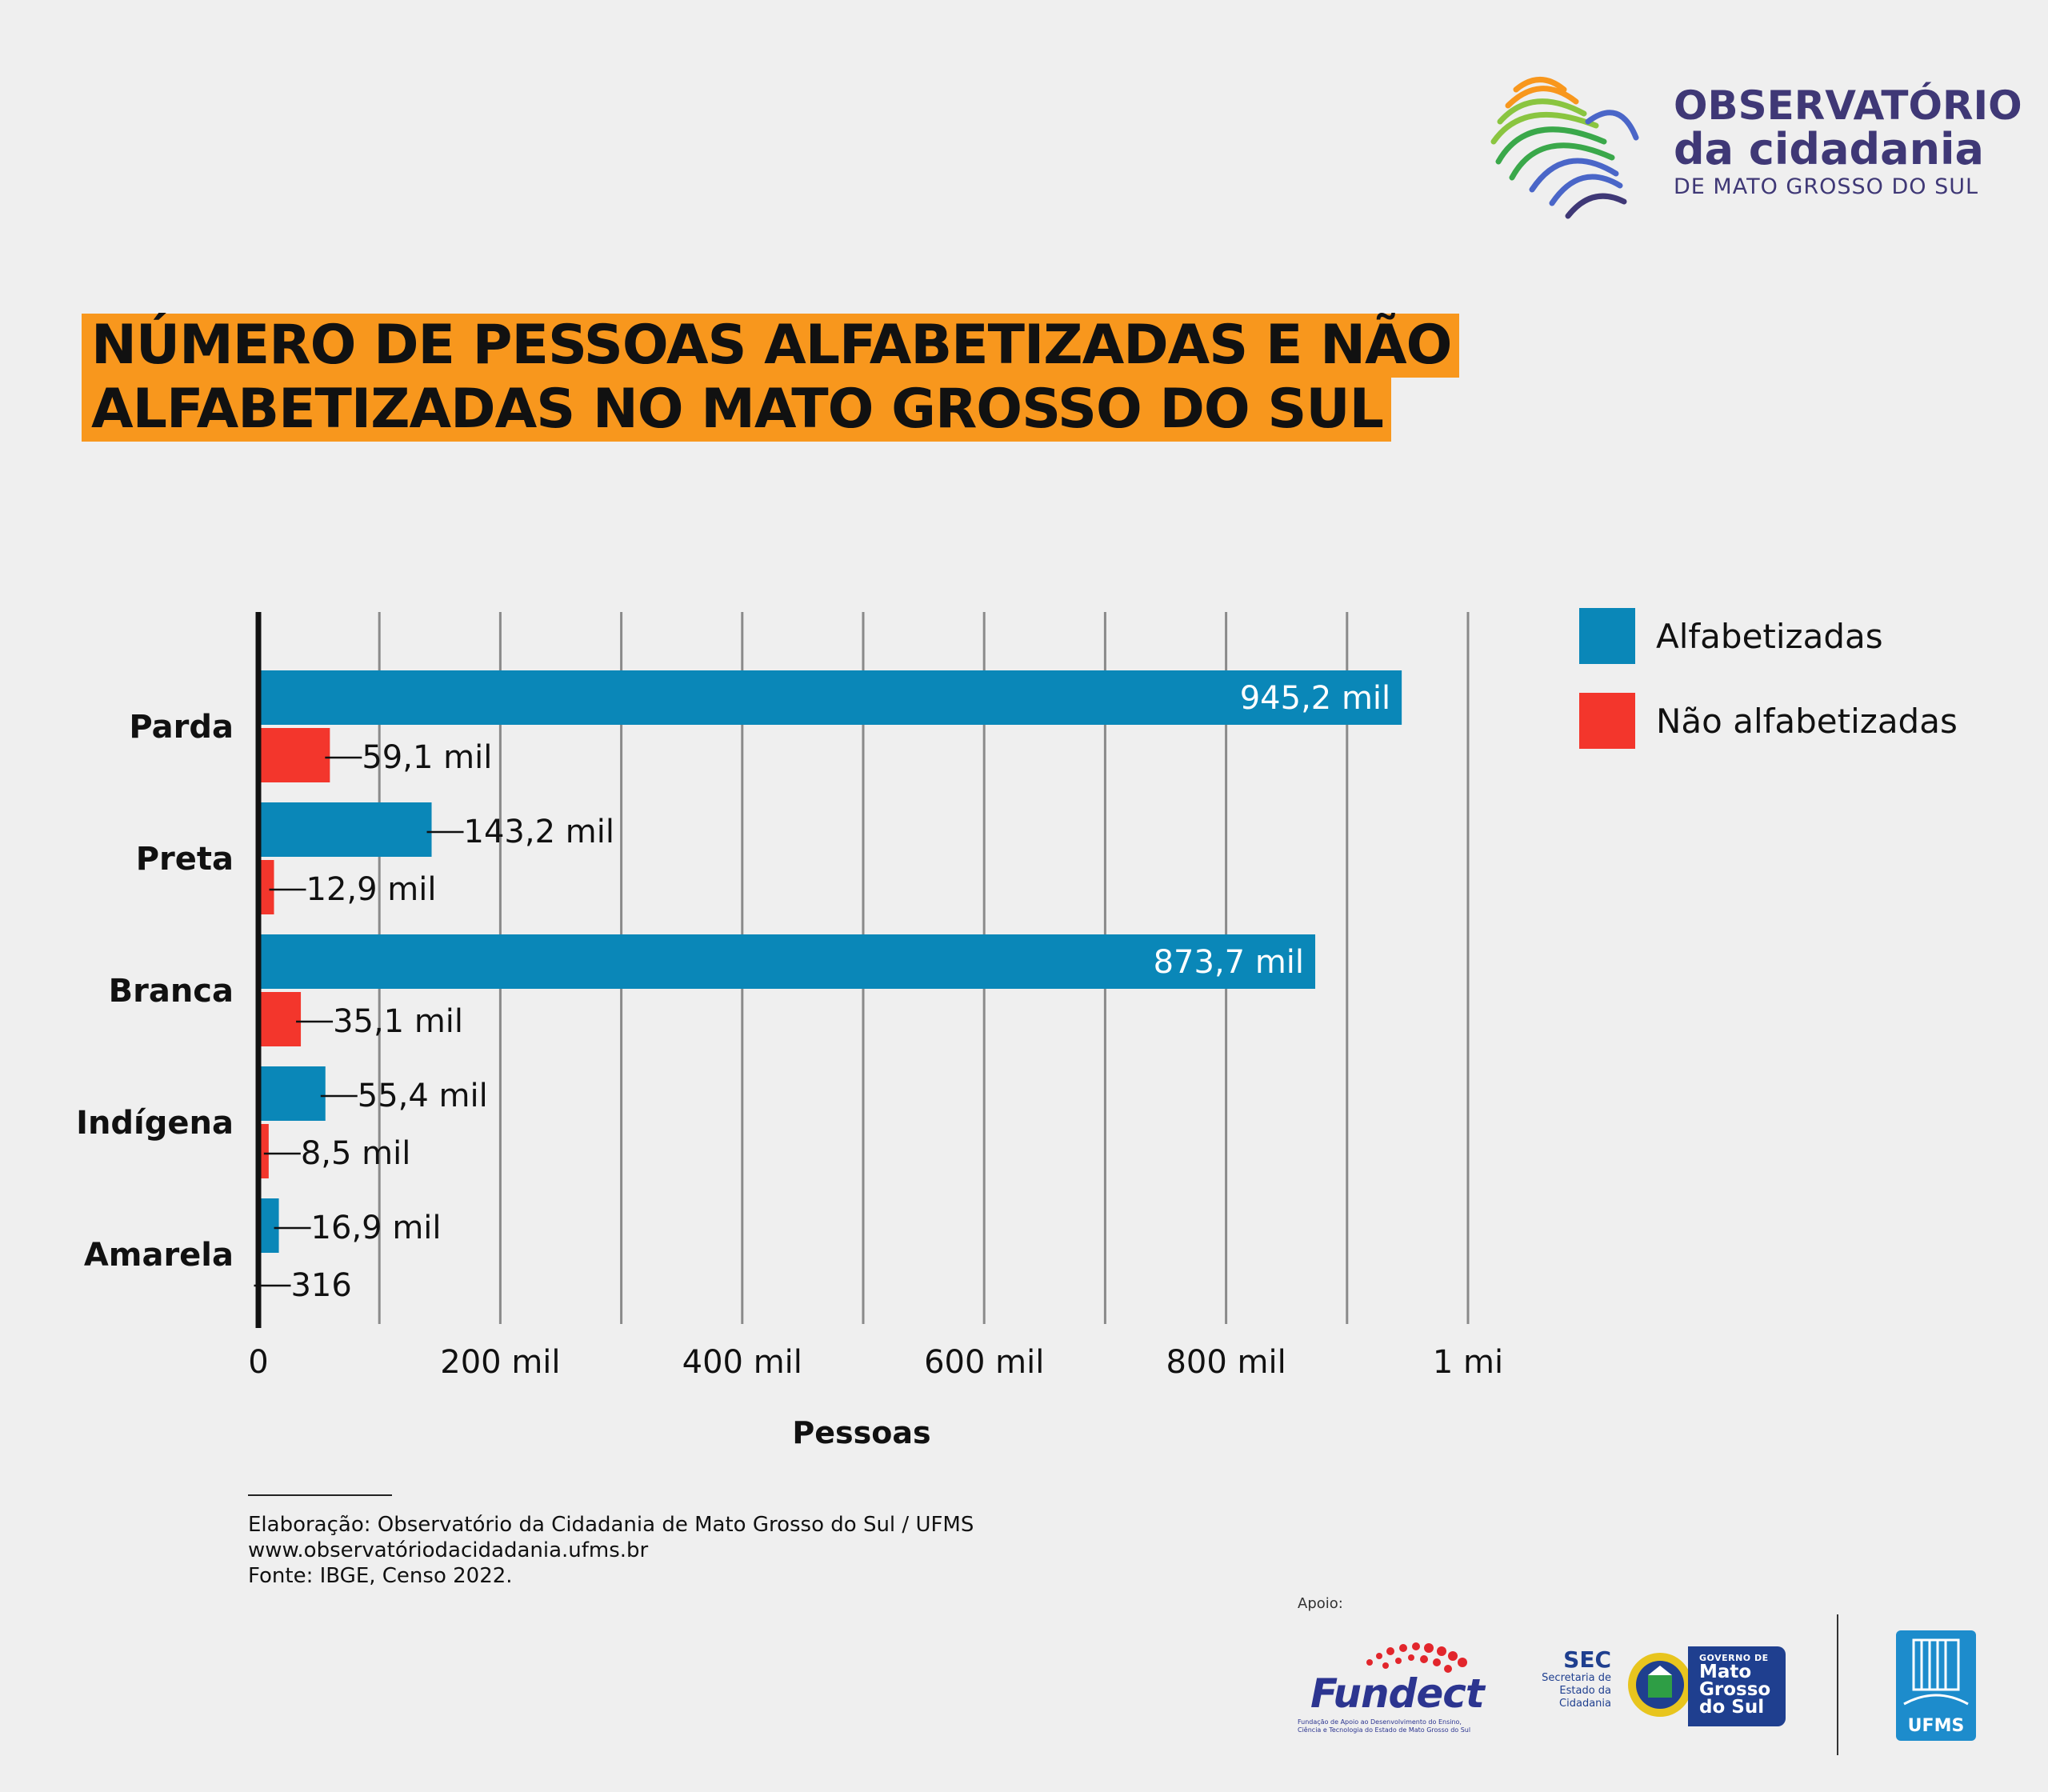 This screenshot has height=1792, width=2048. Describe the element at coordinates (1607, 636) in the screenshot. I see `legend-swatch-alfabetizadas` at that location.